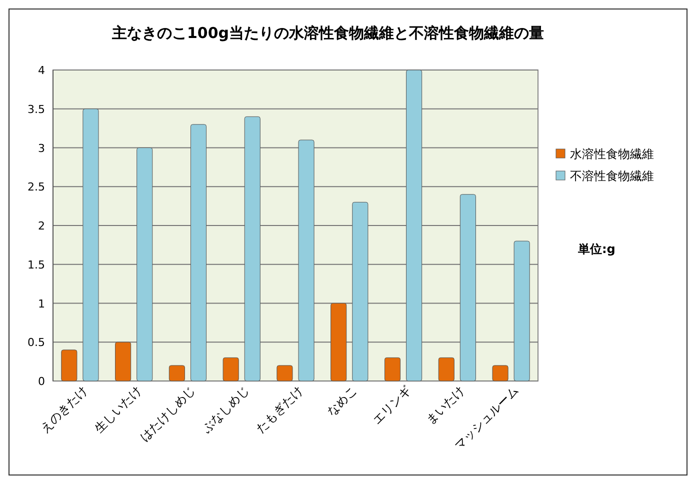 The width and height of the screenshot is (696, 484). Describe the element at coordinates (41, 381) in the screenshot. I see `y-tick-label: 0` at that location.